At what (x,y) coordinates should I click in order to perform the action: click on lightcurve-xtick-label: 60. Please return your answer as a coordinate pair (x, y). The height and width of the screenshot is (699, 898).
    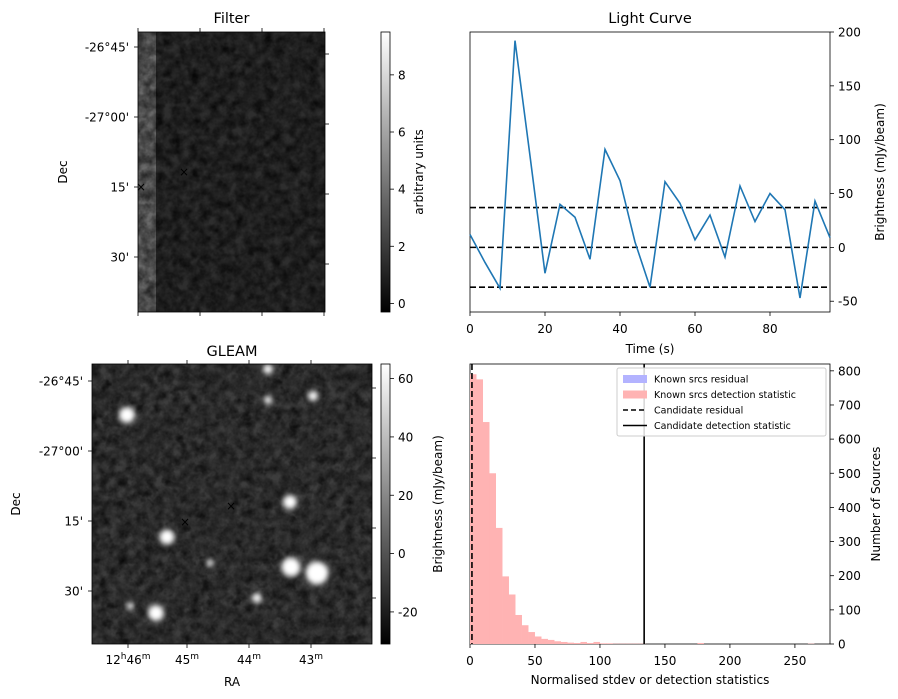
    Looking at the image, I should click on (694, 329).